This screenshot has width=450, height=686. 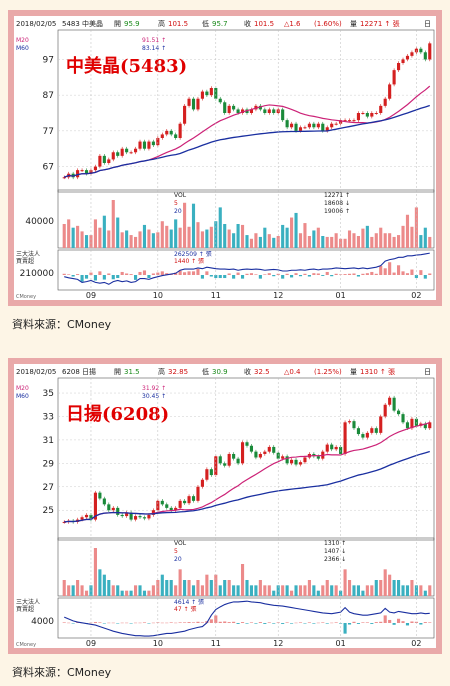 I want to click on data-source-2: 資料來源：CMoney, so click(x=62, y=672).